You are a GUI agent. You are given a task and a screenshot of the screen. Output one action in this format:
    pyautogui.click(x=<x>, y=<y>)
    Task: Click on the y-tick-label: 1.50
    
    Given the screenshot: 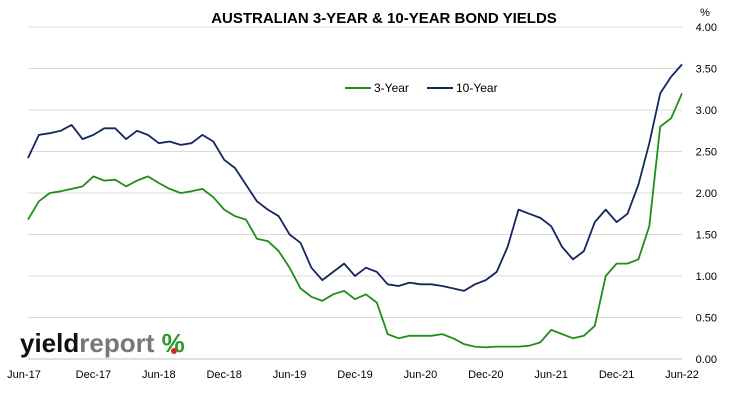 What is the action you would take?
    pyautogui.click(x=706, y=236)
    